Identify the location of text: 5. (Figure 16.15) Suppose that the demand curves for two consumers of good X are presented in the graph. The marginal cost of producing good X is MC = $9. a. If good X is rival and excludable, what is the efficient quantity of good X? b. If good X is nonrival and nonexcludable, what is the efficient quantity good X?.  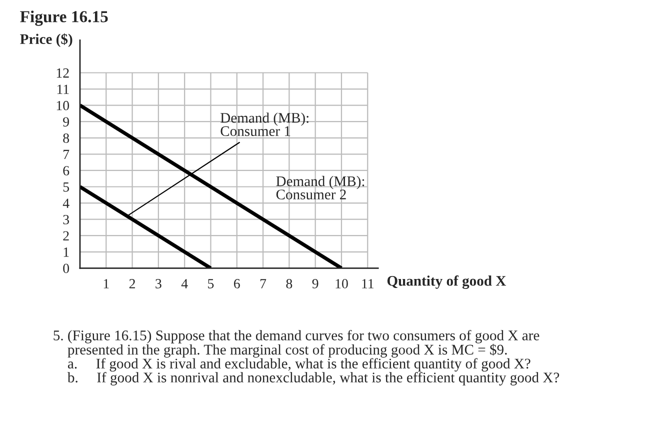
(307, 358).